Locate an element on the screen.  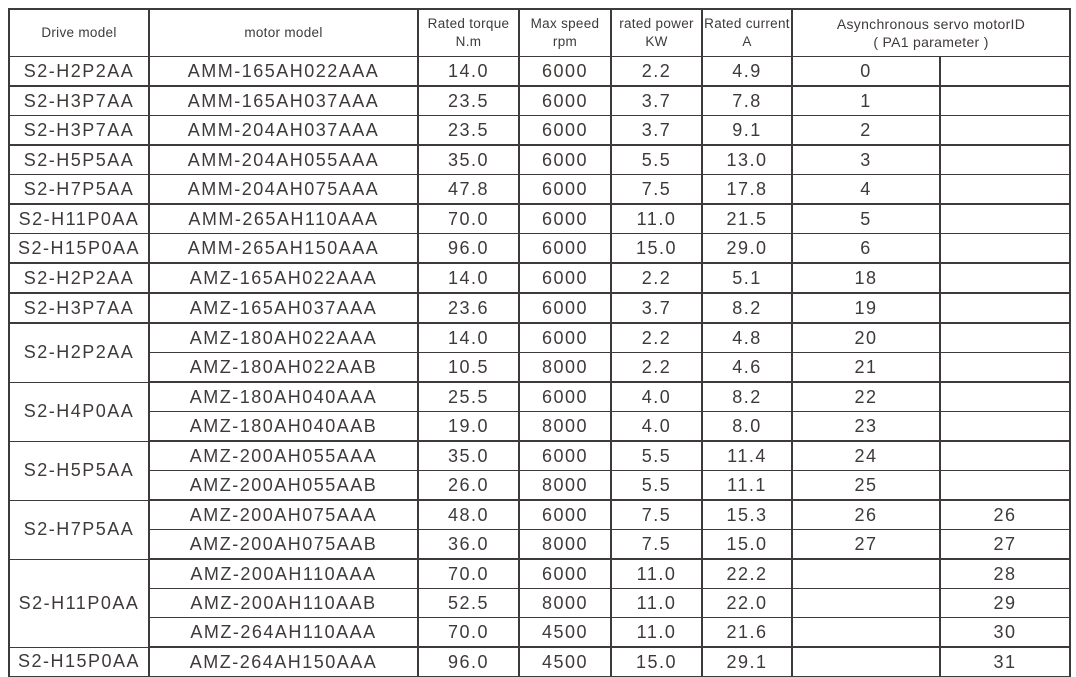
header-cell-max-speed: Max speed rpm is located at coordinates (565, 32).